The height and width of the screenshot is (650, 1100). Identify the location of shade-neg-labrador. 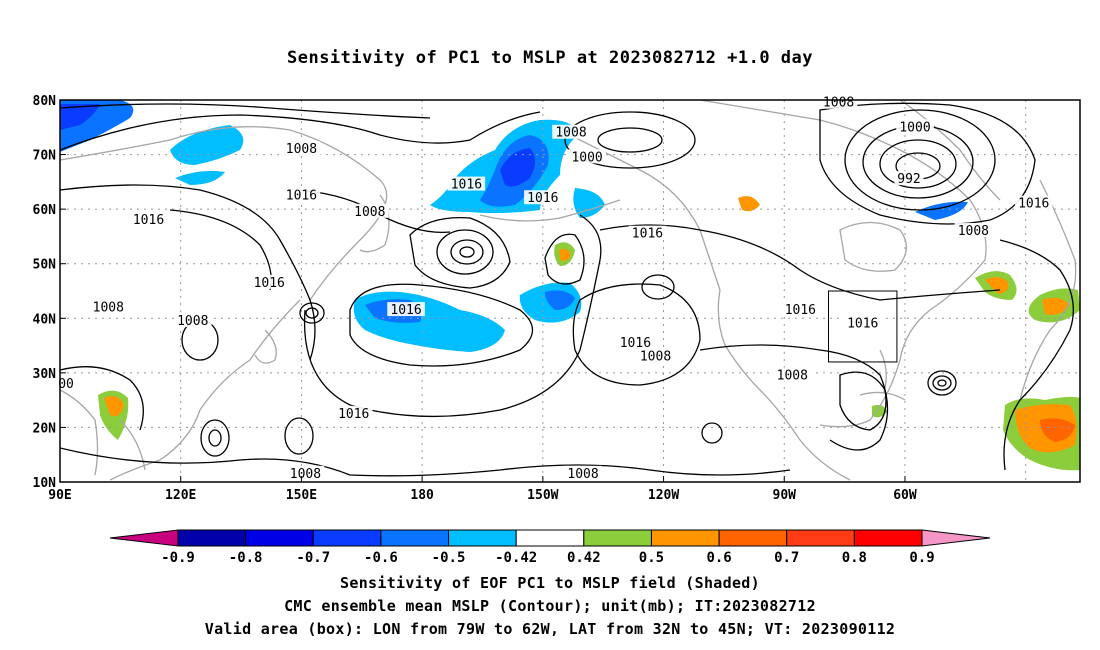
(941, 210).